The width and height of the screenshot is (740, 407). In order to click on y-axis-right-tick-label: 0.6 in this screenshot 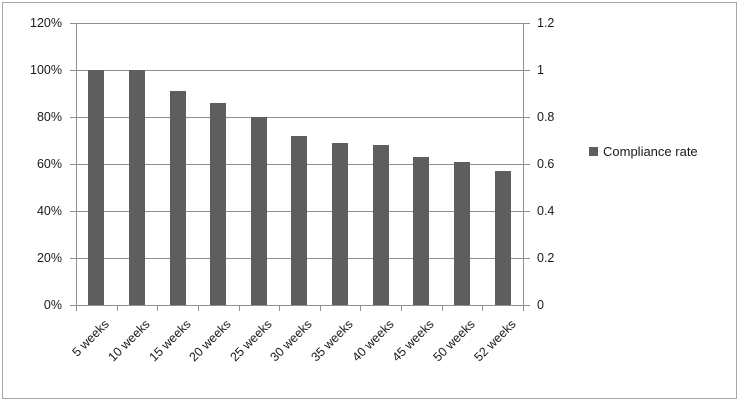, I will do `click(546, 164)`.